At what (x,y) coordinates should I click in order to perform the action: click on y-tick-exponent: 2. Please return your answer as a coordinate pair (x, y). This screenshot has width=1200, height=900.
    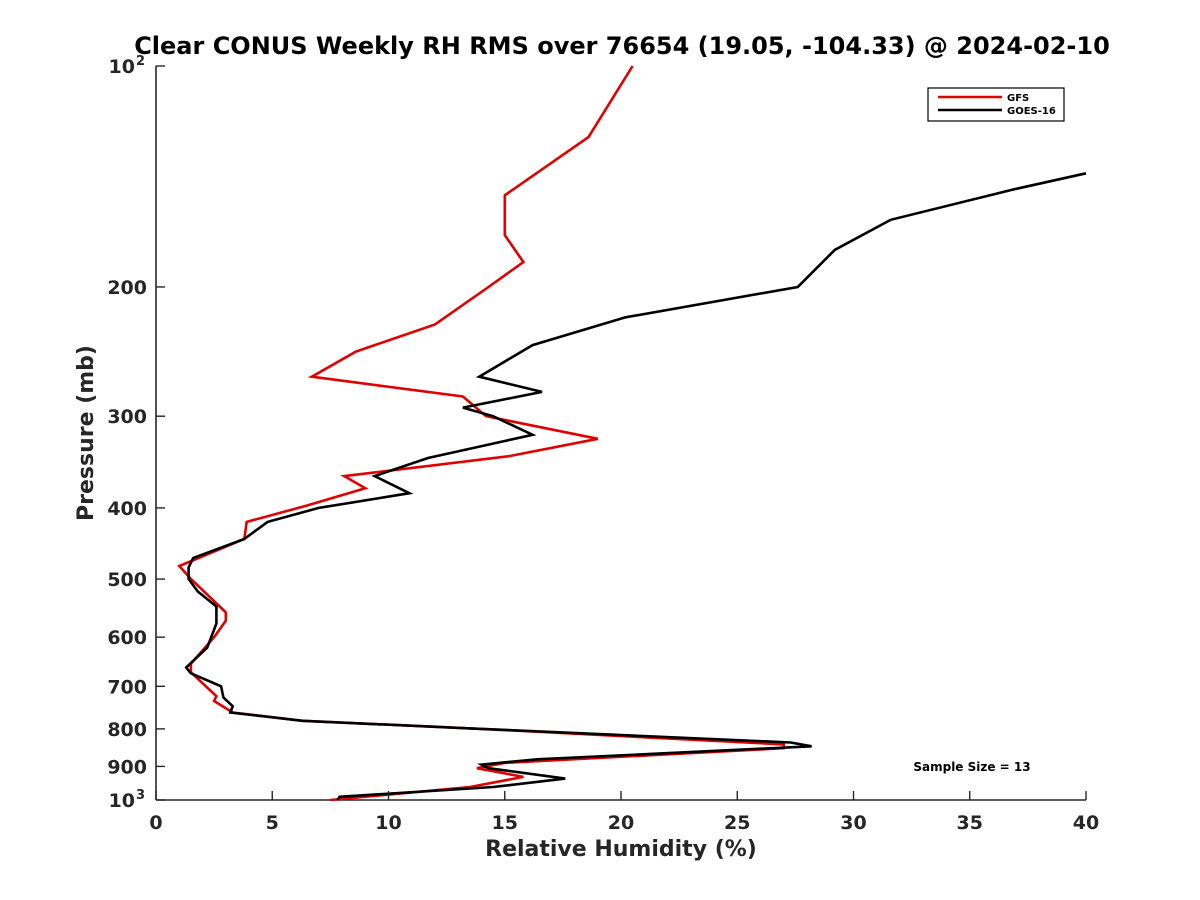
    Looking at the image, I should click on (140, 61).